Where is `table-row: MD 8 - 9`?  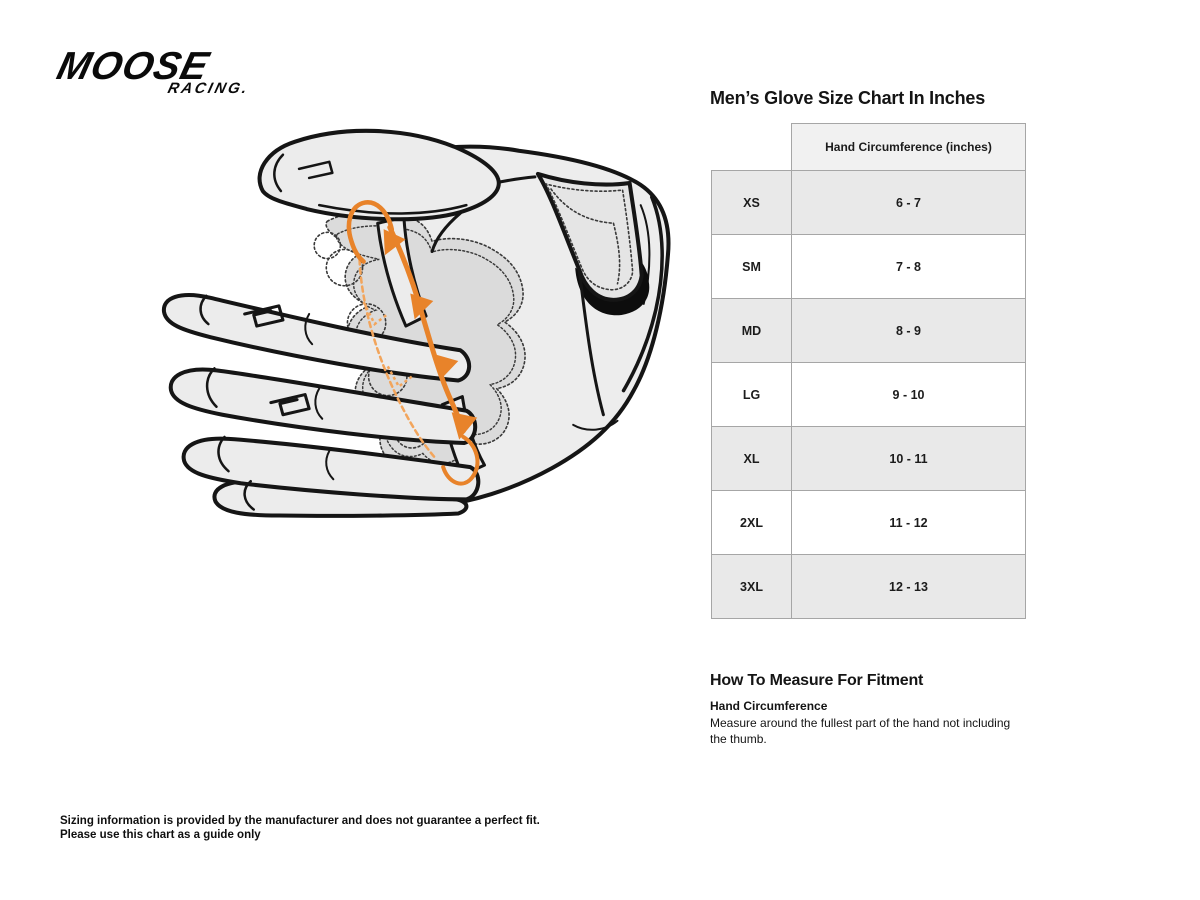
table-row: MD 8 - 9 is located at coordinates (868, 330).